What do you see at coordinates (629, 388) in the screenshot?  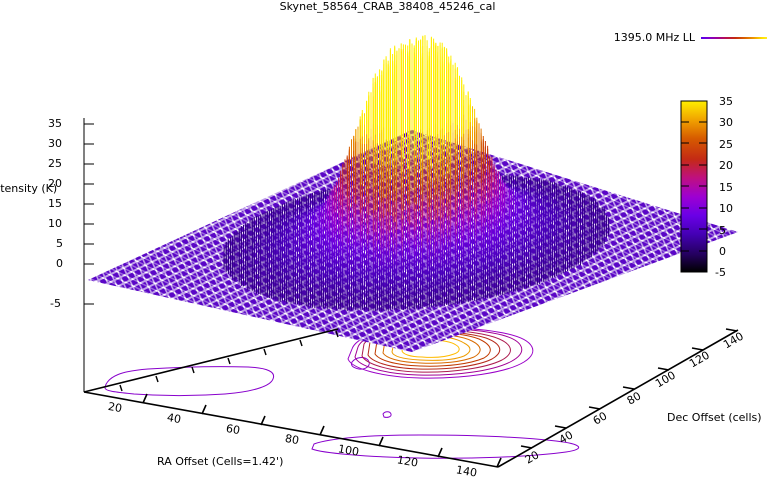 I see `y-axis-ticks` at bounding box center [629, 388].